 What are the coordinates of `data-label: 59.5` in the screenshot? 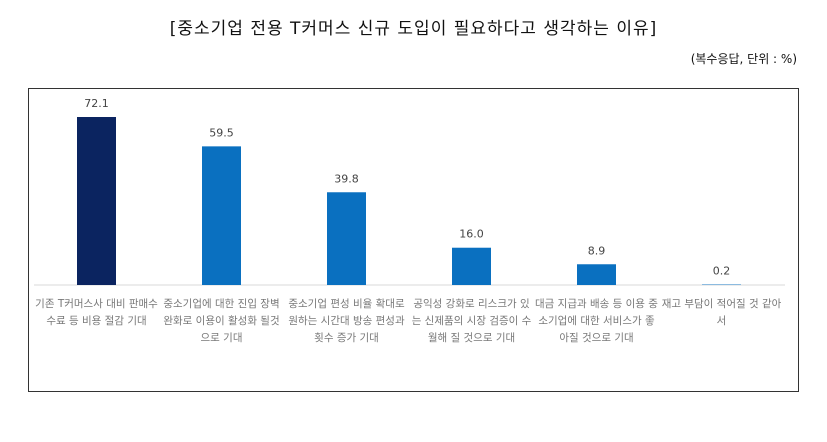 It's located at (221, 132).